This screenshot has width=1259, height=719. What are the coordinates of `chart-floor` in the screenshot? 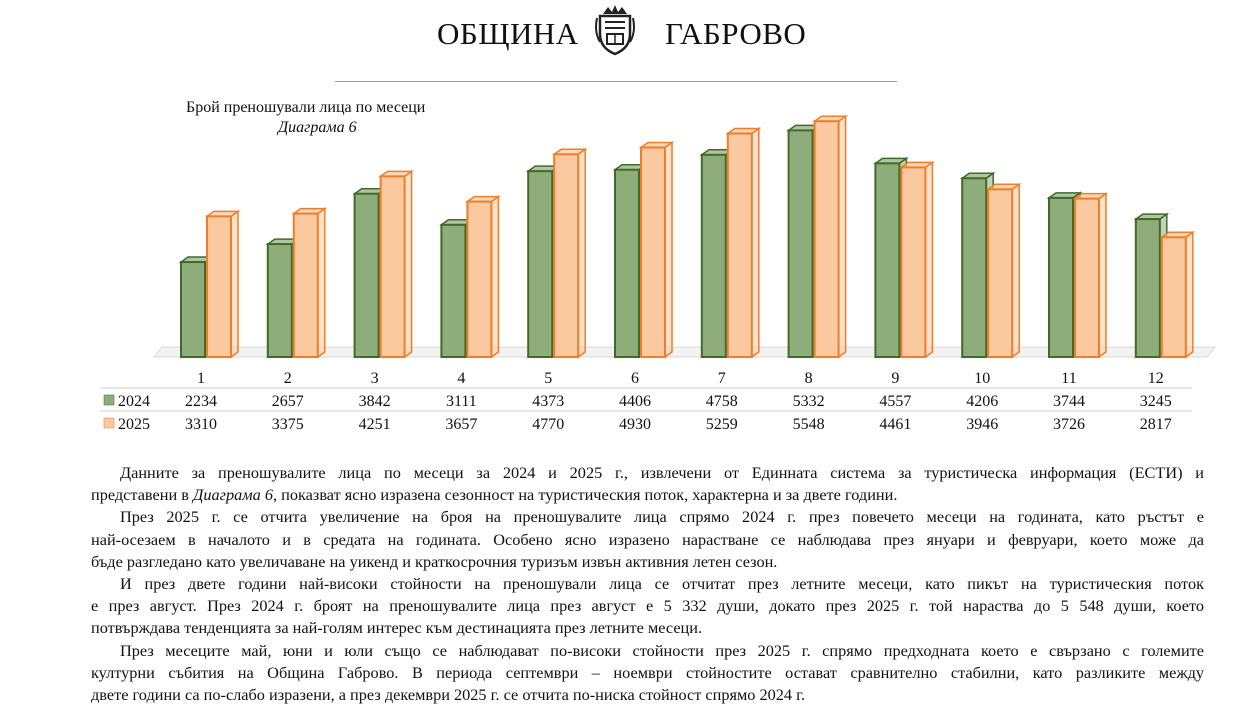 It's located at (684, 352).